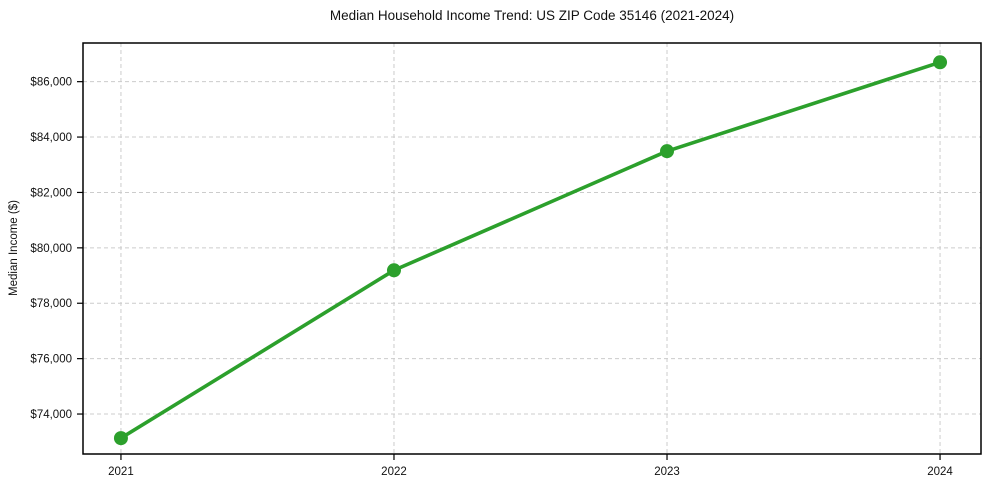 The image size is (989, 490). Describe the element at coordinates (667, 472) in the screenshot. I see `x-tick-label: 2023` at that location.